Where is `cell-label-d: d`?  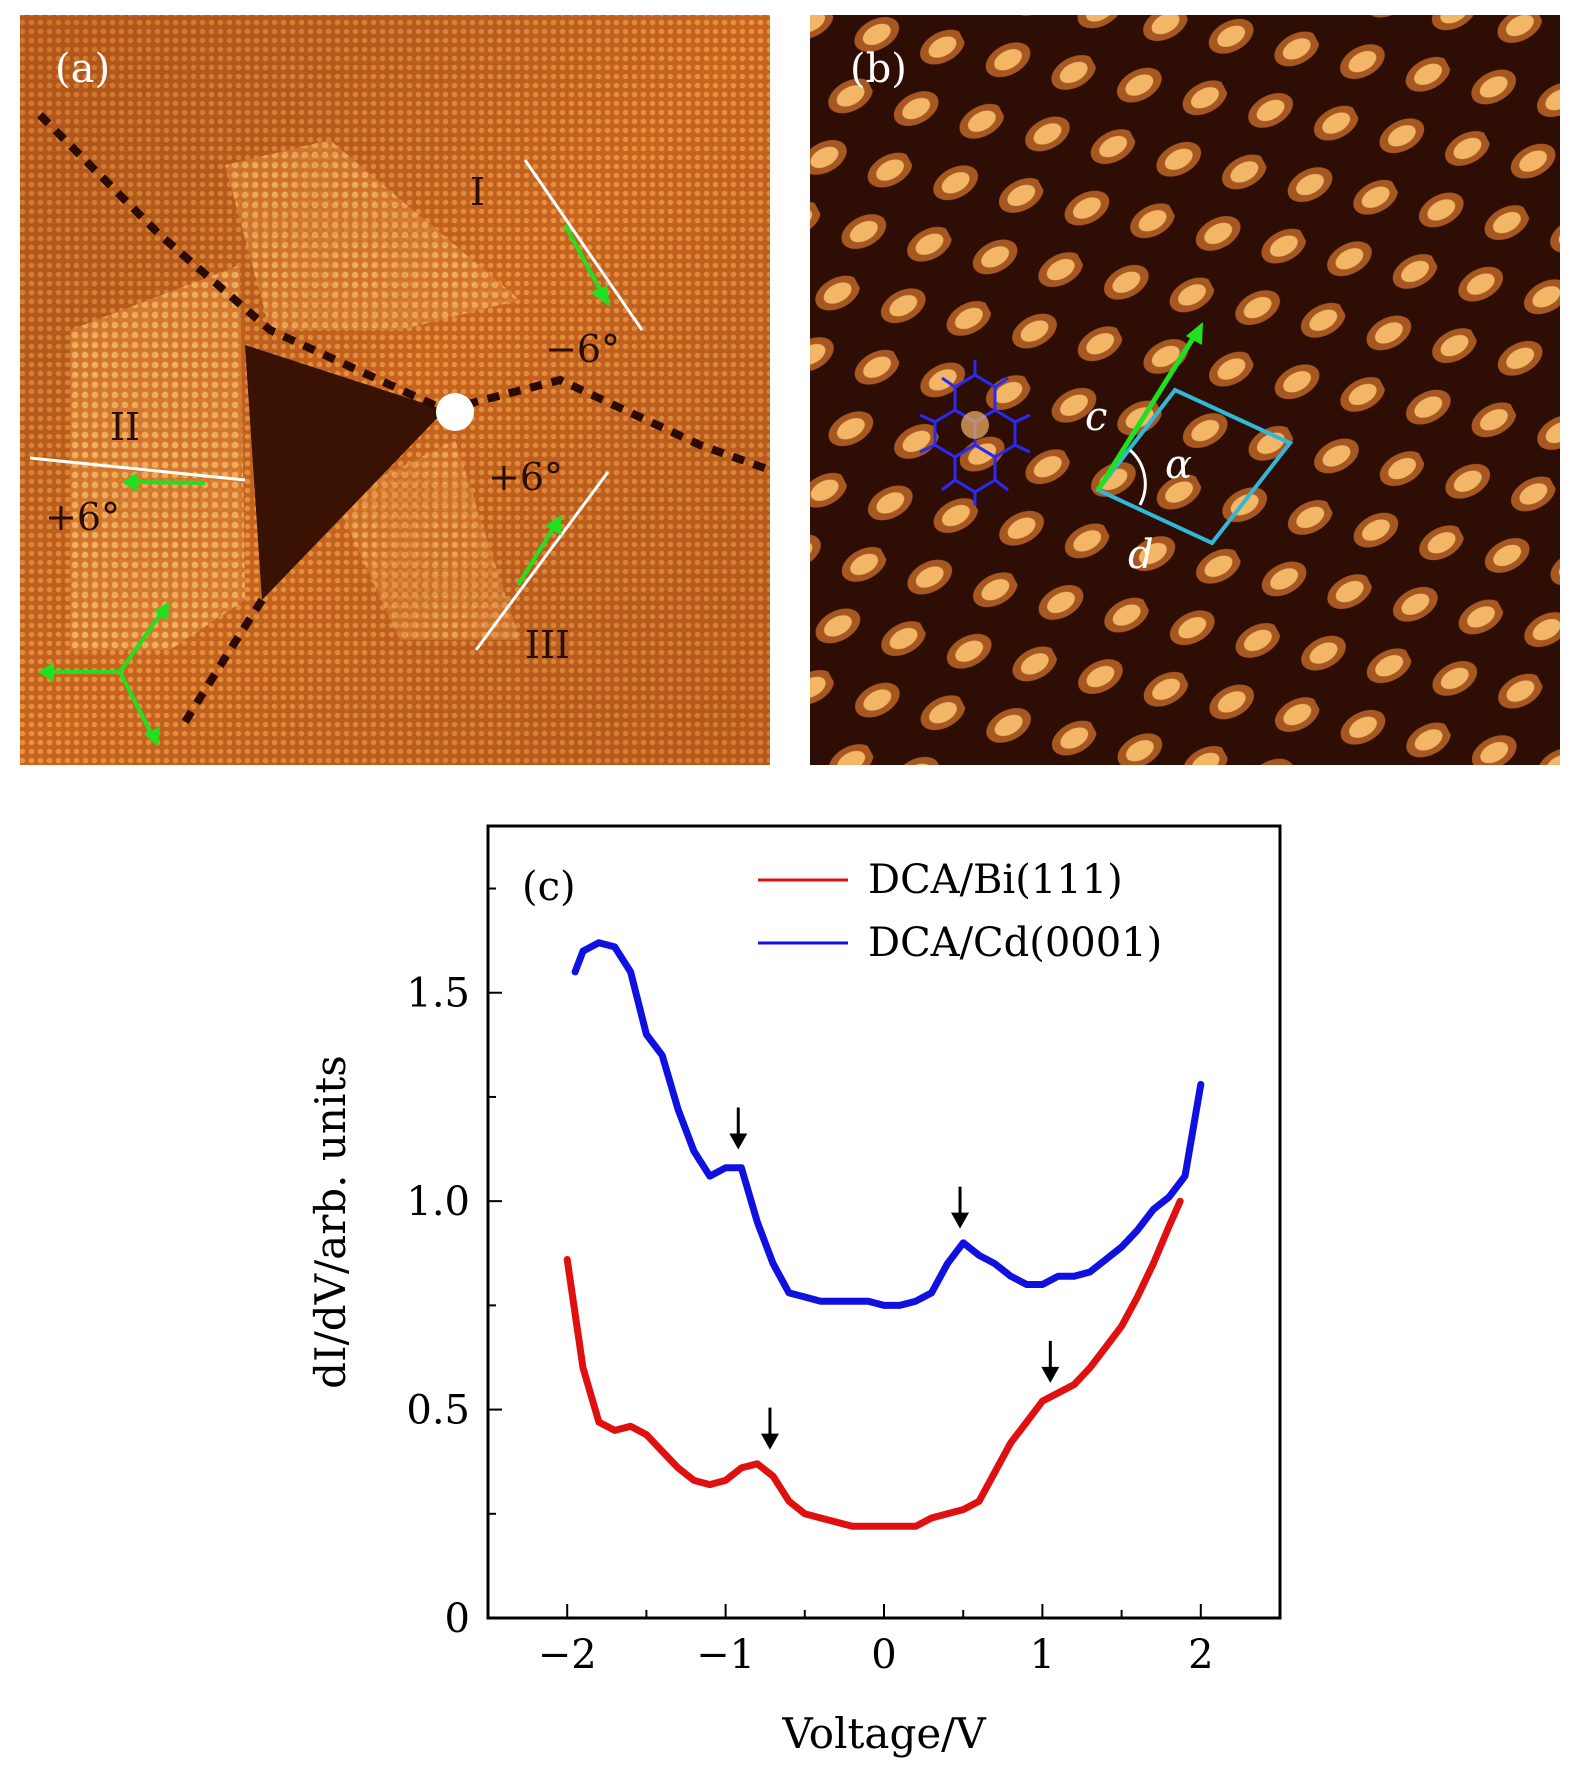 cell-label-d: d is located at coordinates (1141, 555).